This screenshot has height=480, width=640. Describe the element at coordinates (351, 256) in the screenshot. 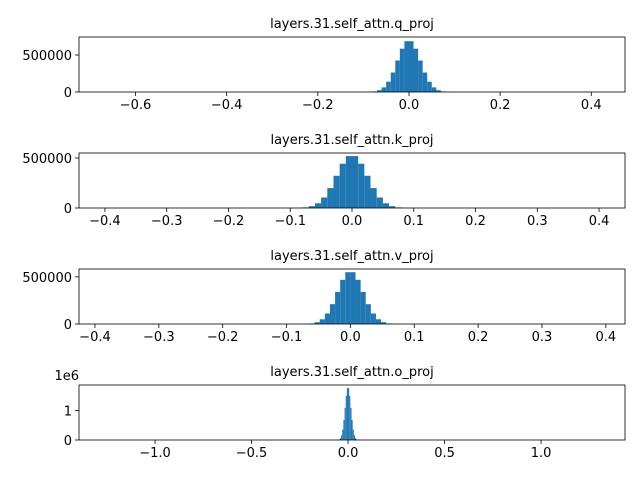

I see `subplot-title: layers.31.self_attn.v_proj` at that location.